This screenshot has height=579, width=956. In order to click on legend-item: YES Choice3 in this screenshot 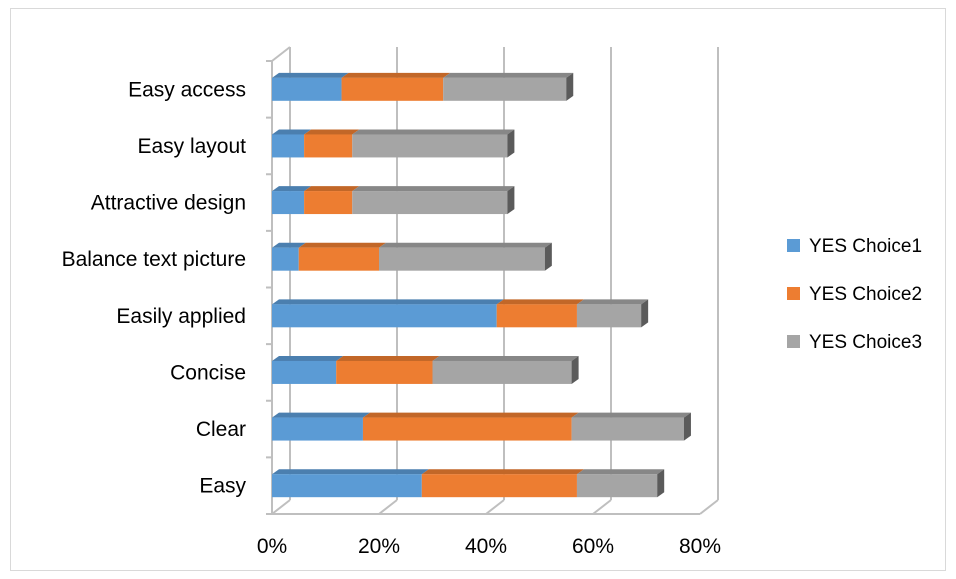, I will do `click(854, 342)`.